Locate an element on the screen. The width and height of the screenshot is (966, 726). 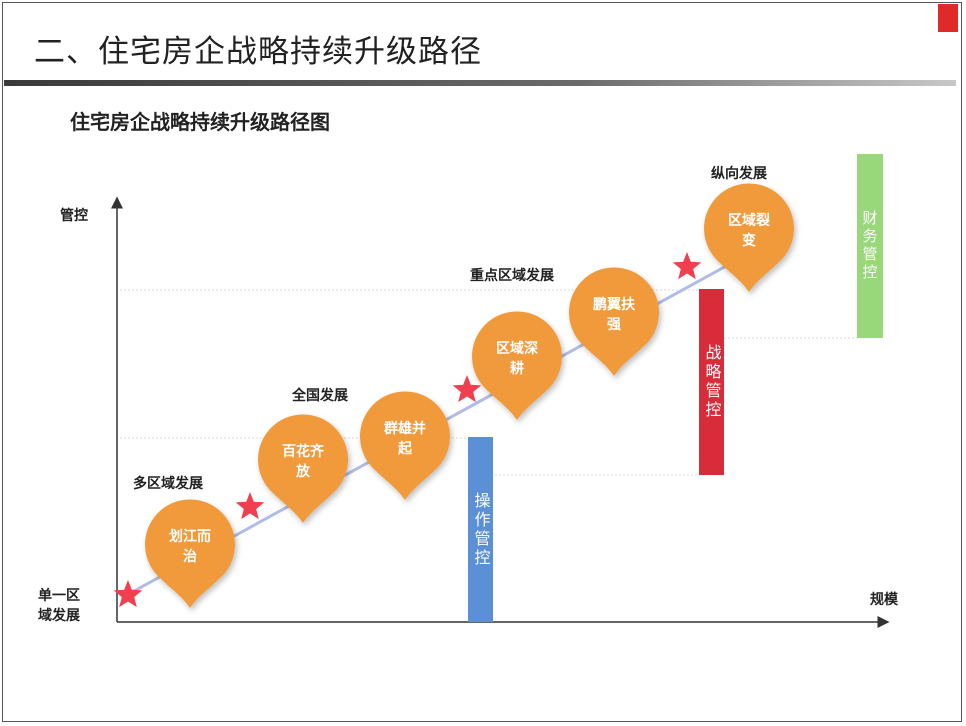
x-axis-label: 规模 is located at coordinates (884, 600).